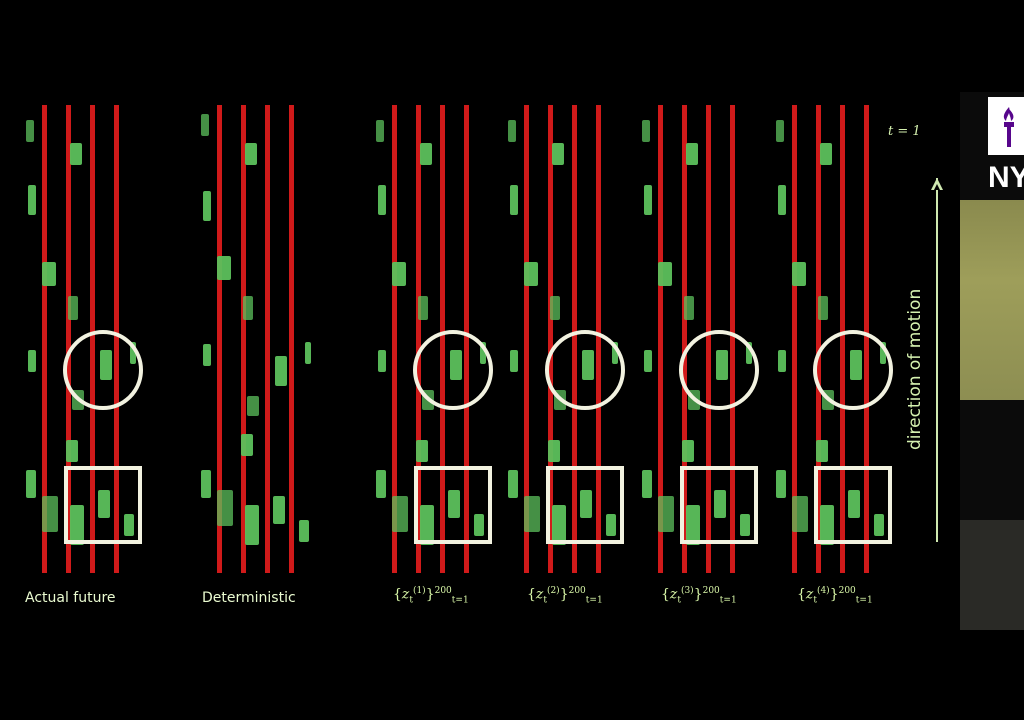  What do you see at coordinates (992, 575) in the screenshot?
I see `side-video-lower-frame` at bounding box center [992, 575].